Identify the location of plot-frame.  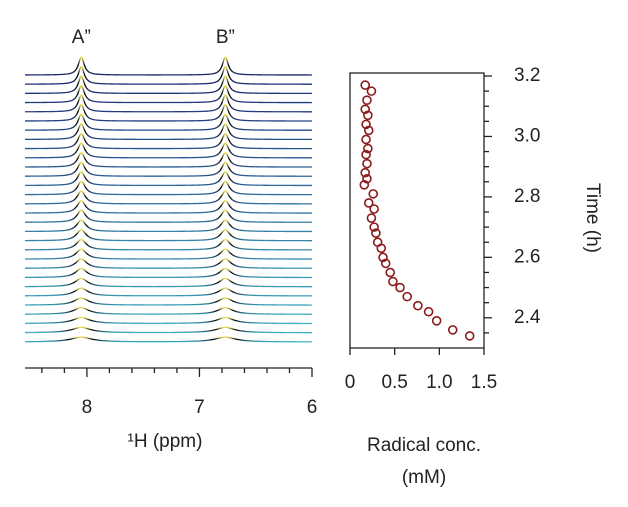
(417, 210).